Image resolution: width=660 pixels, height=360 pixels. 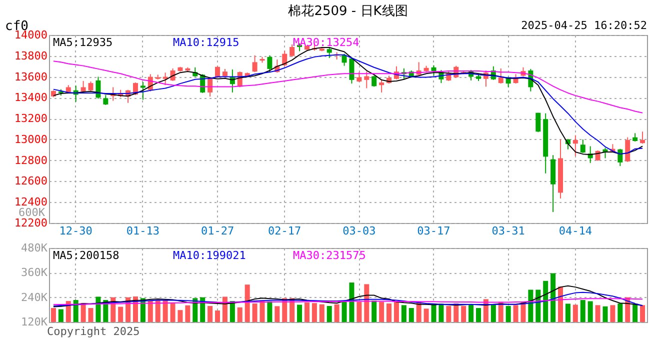 I want to click on text: MA5:200158, so click(x=86, y=255).